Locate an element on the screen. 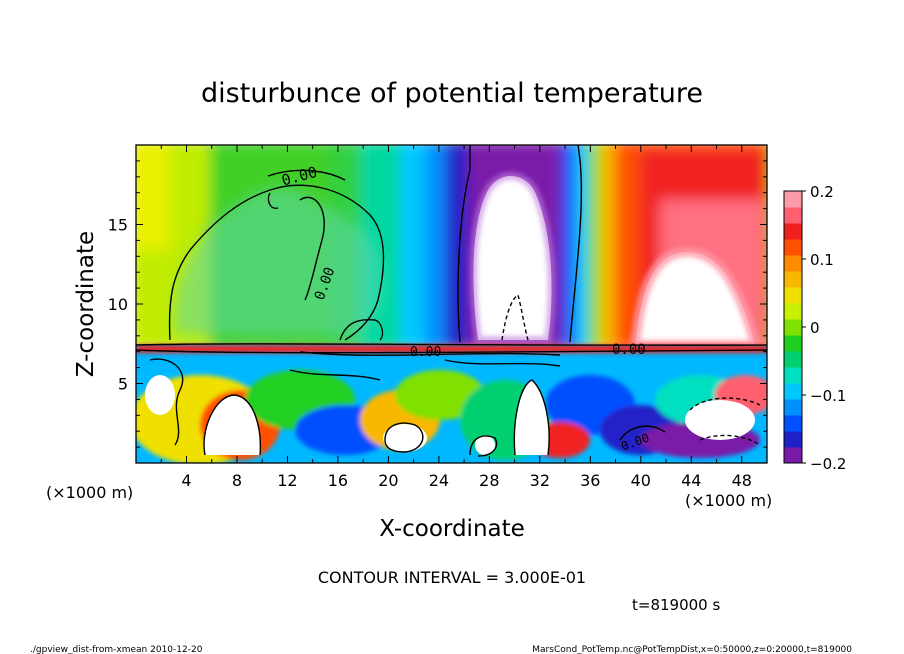 Image resolution: width=904 pixels, height=654 pixels. colorbar-tick-label: −0.2 is located at coordinates (828, 464).